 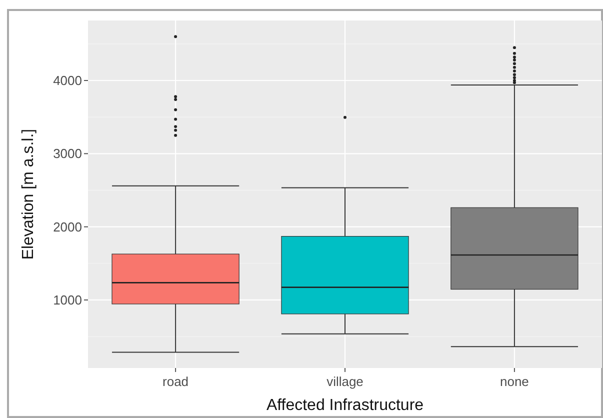 I want to click on x-tick-label: none, so click(x=514, y=381).